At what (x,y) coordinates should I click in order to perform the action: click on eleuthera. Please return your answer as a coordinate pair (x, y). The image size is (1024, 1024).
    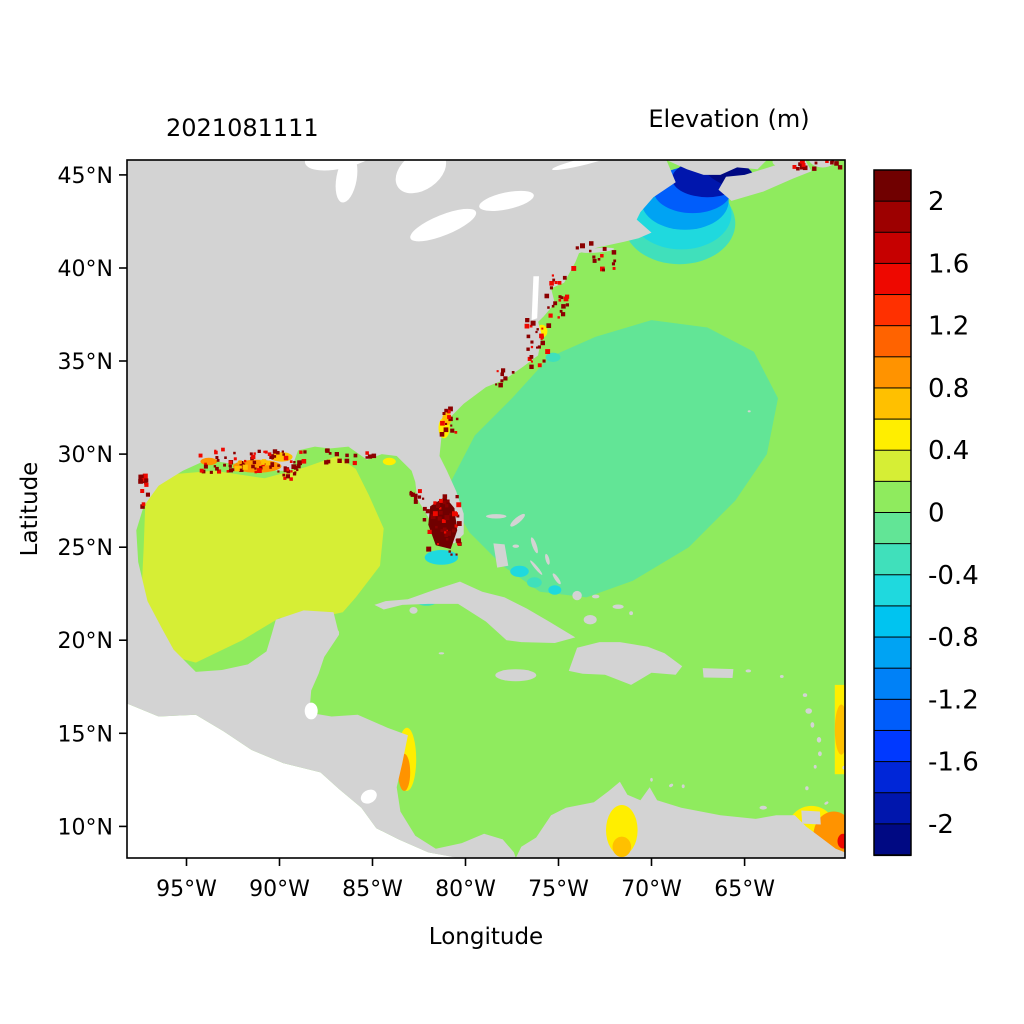
    Looking at the image, I should click on (534, 545).